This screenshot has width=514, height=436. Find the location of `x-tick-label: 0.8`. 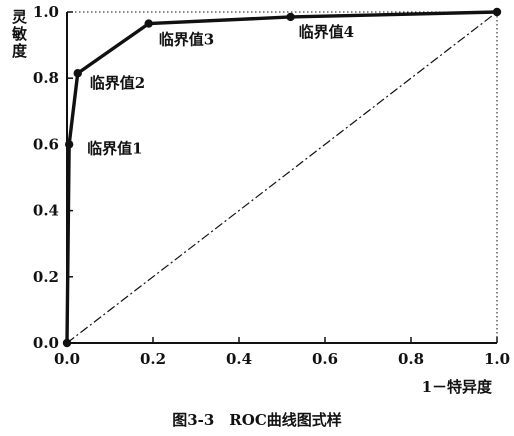

x-tick-label: 0.8 is located at coordinates (411, 359).